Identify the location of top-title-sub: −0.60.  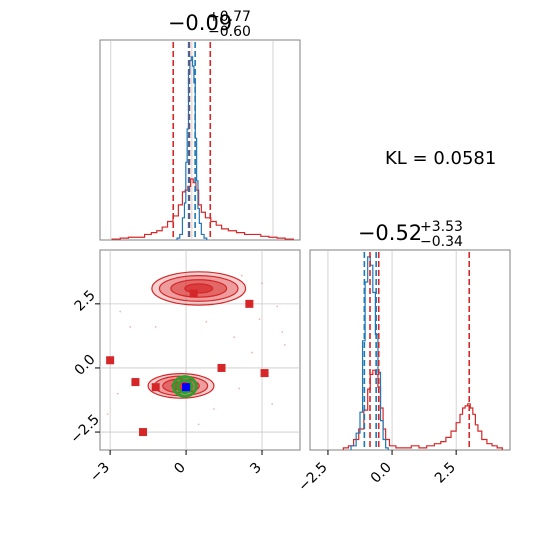
(229, 32).